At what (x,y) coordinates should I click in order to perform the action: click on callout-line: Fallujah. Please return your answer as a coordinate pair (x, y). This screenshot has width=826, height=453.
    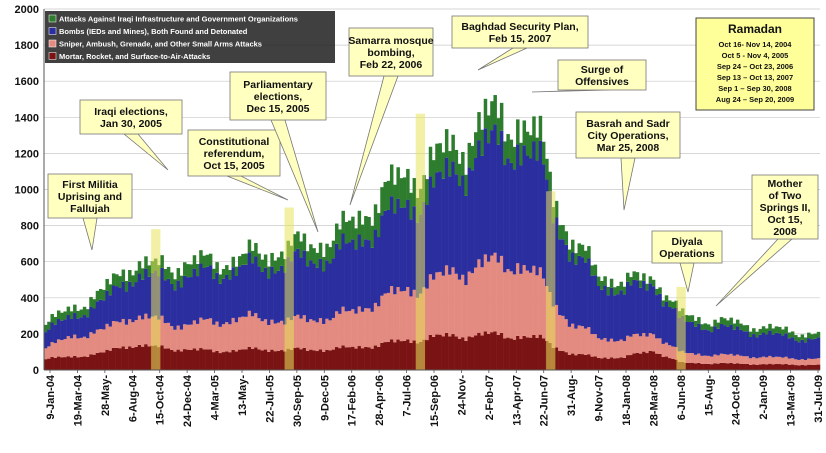
    Looking at the image, I should click on (90, 209).